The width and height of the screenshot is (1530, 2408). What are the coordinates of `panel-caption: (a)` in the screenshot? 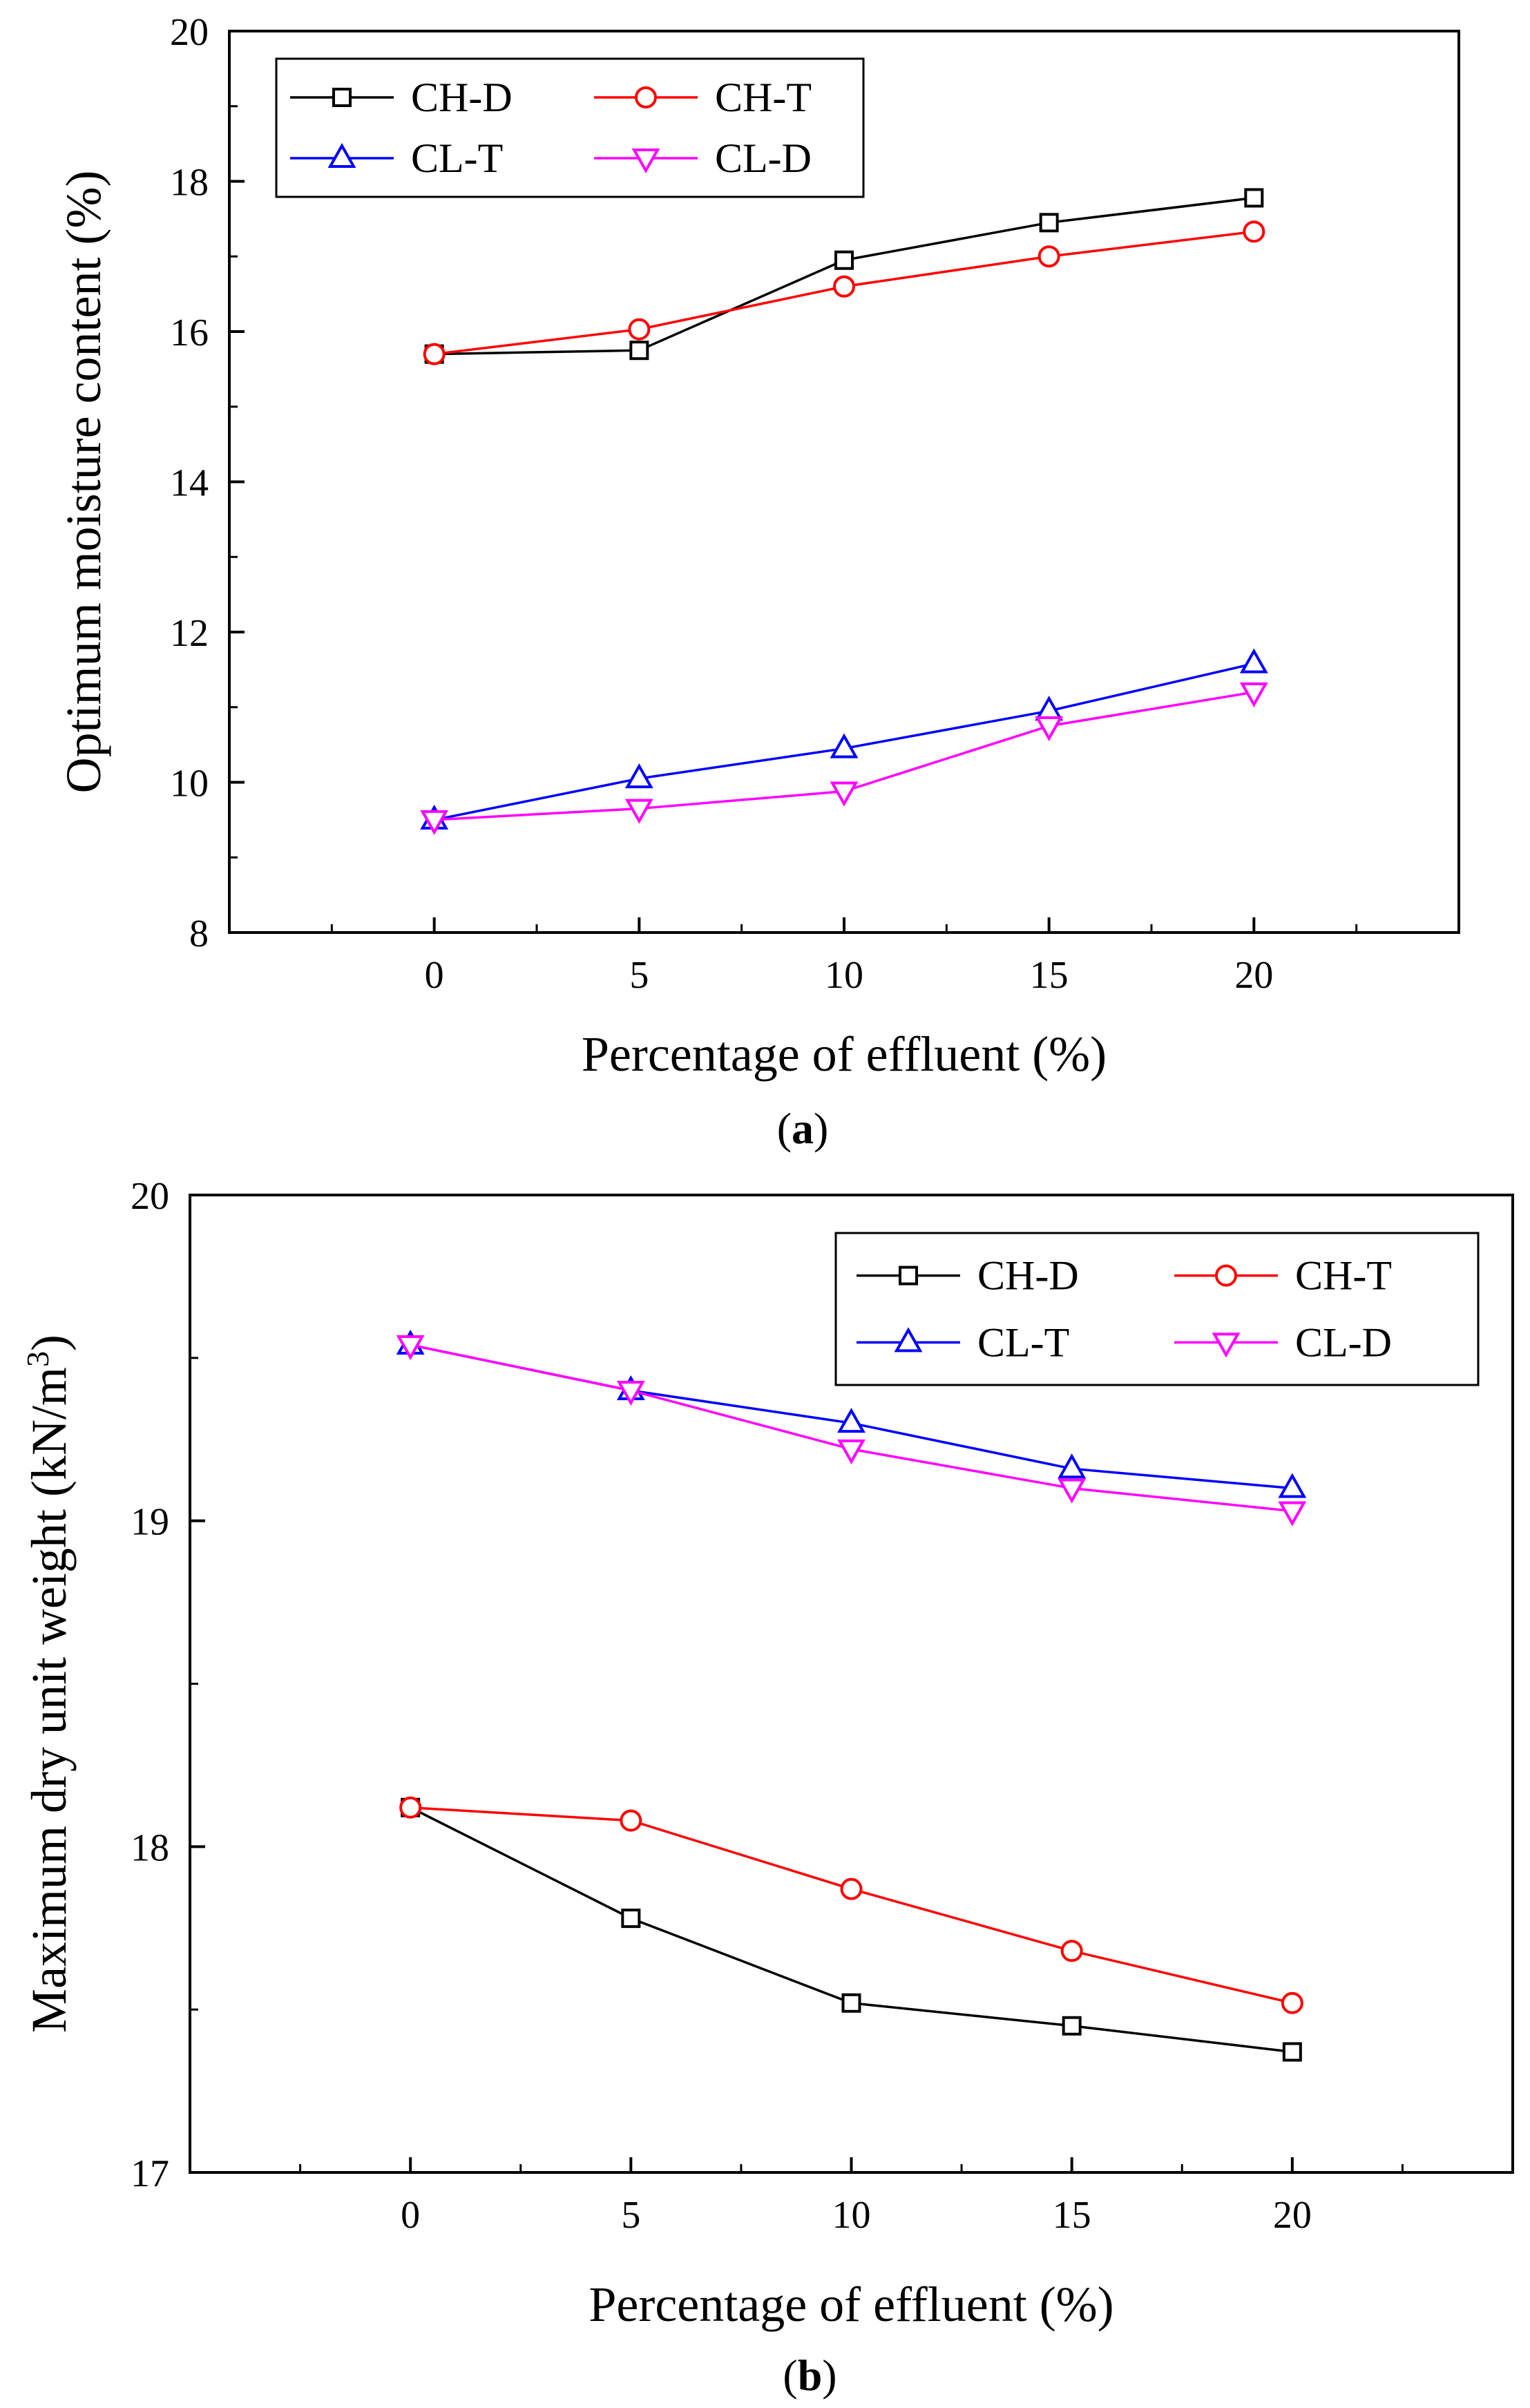 It's located at (803, 1128).